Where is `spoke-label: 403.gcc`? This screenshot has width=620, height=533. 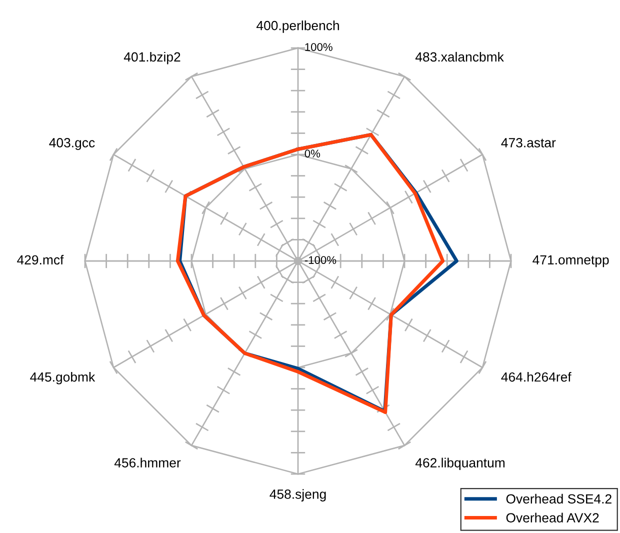 spoke-label: 403.gcc is located at coordinates (72, 144).